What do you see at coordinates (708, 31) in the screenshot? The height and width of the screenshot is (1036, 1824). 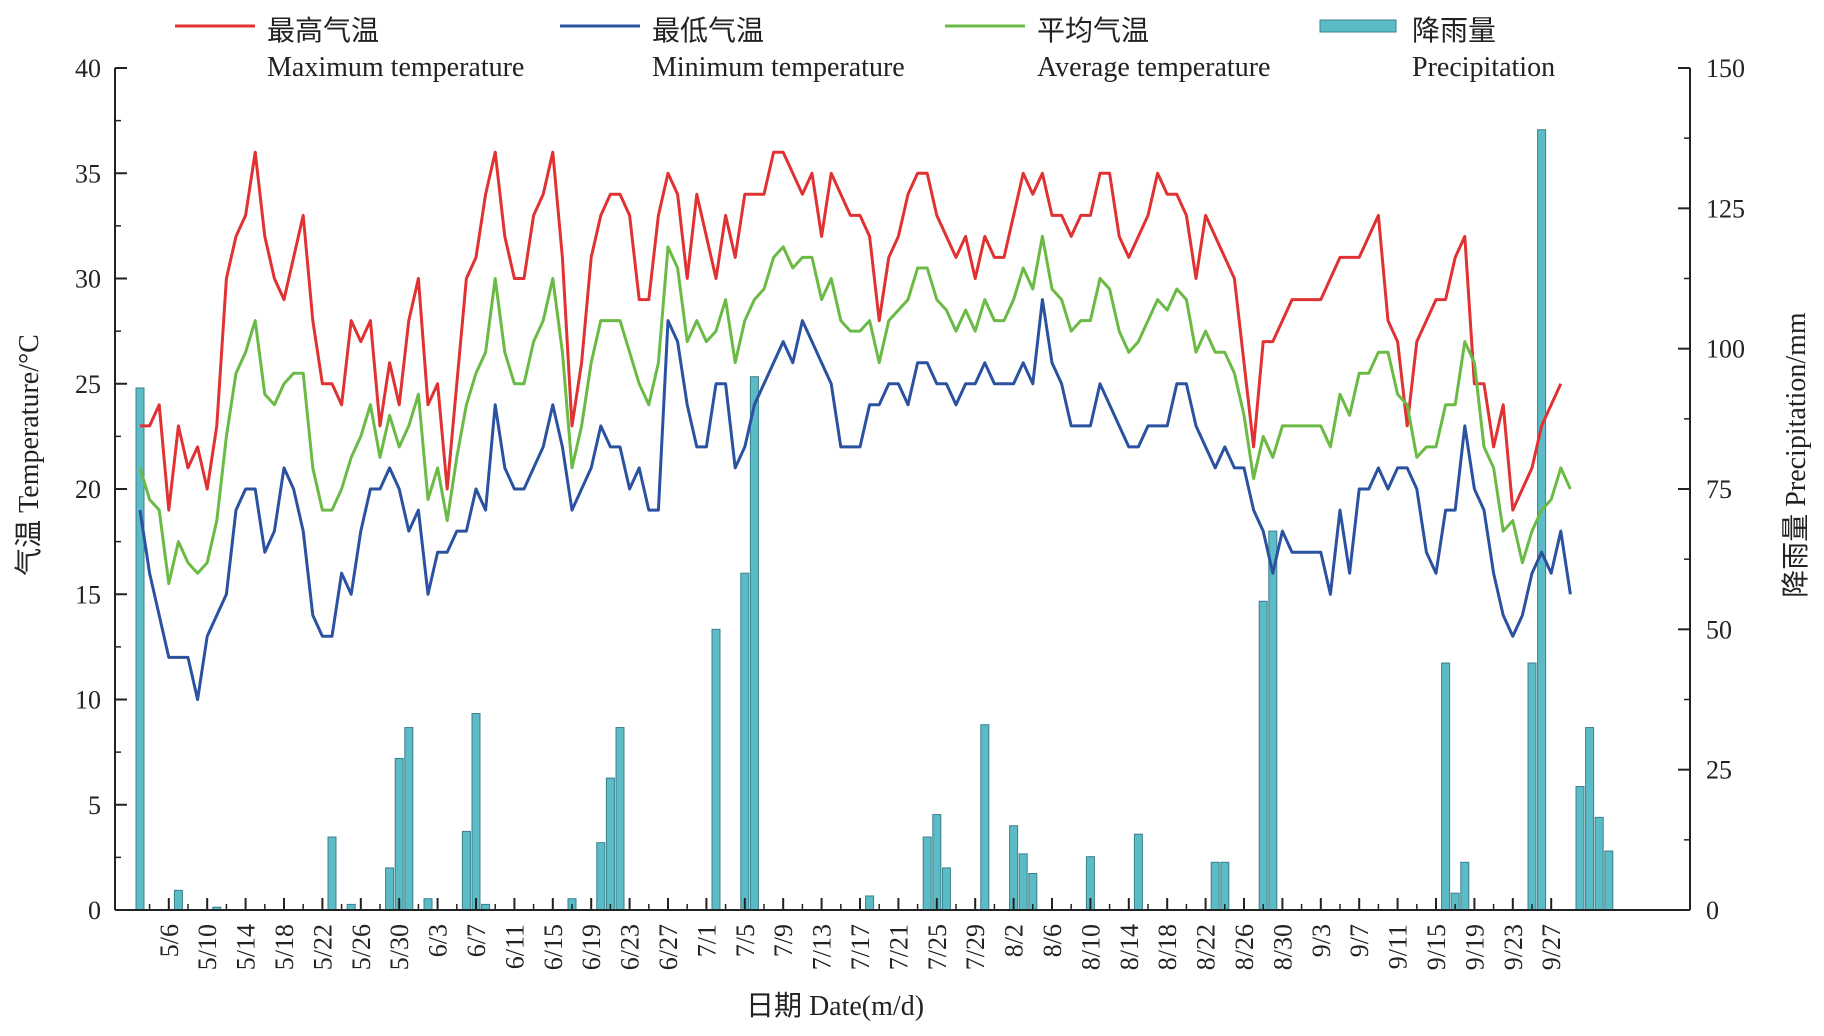 I see `legend-label-cn: 最低气温` at bounding box center [708, 31].